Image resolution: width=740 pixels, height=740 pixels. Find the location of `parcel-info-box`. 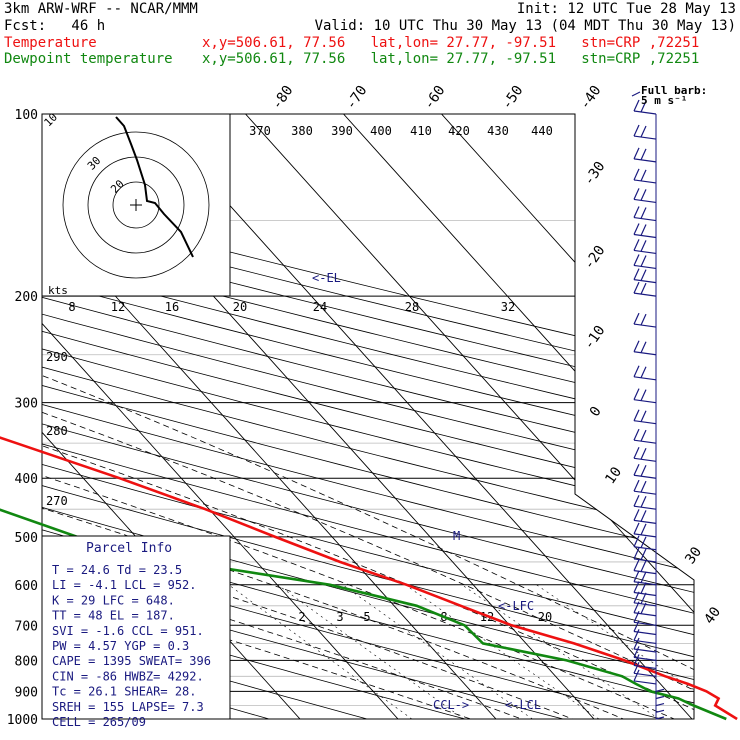

parcel-info-box is located at coordinates (136, 627).